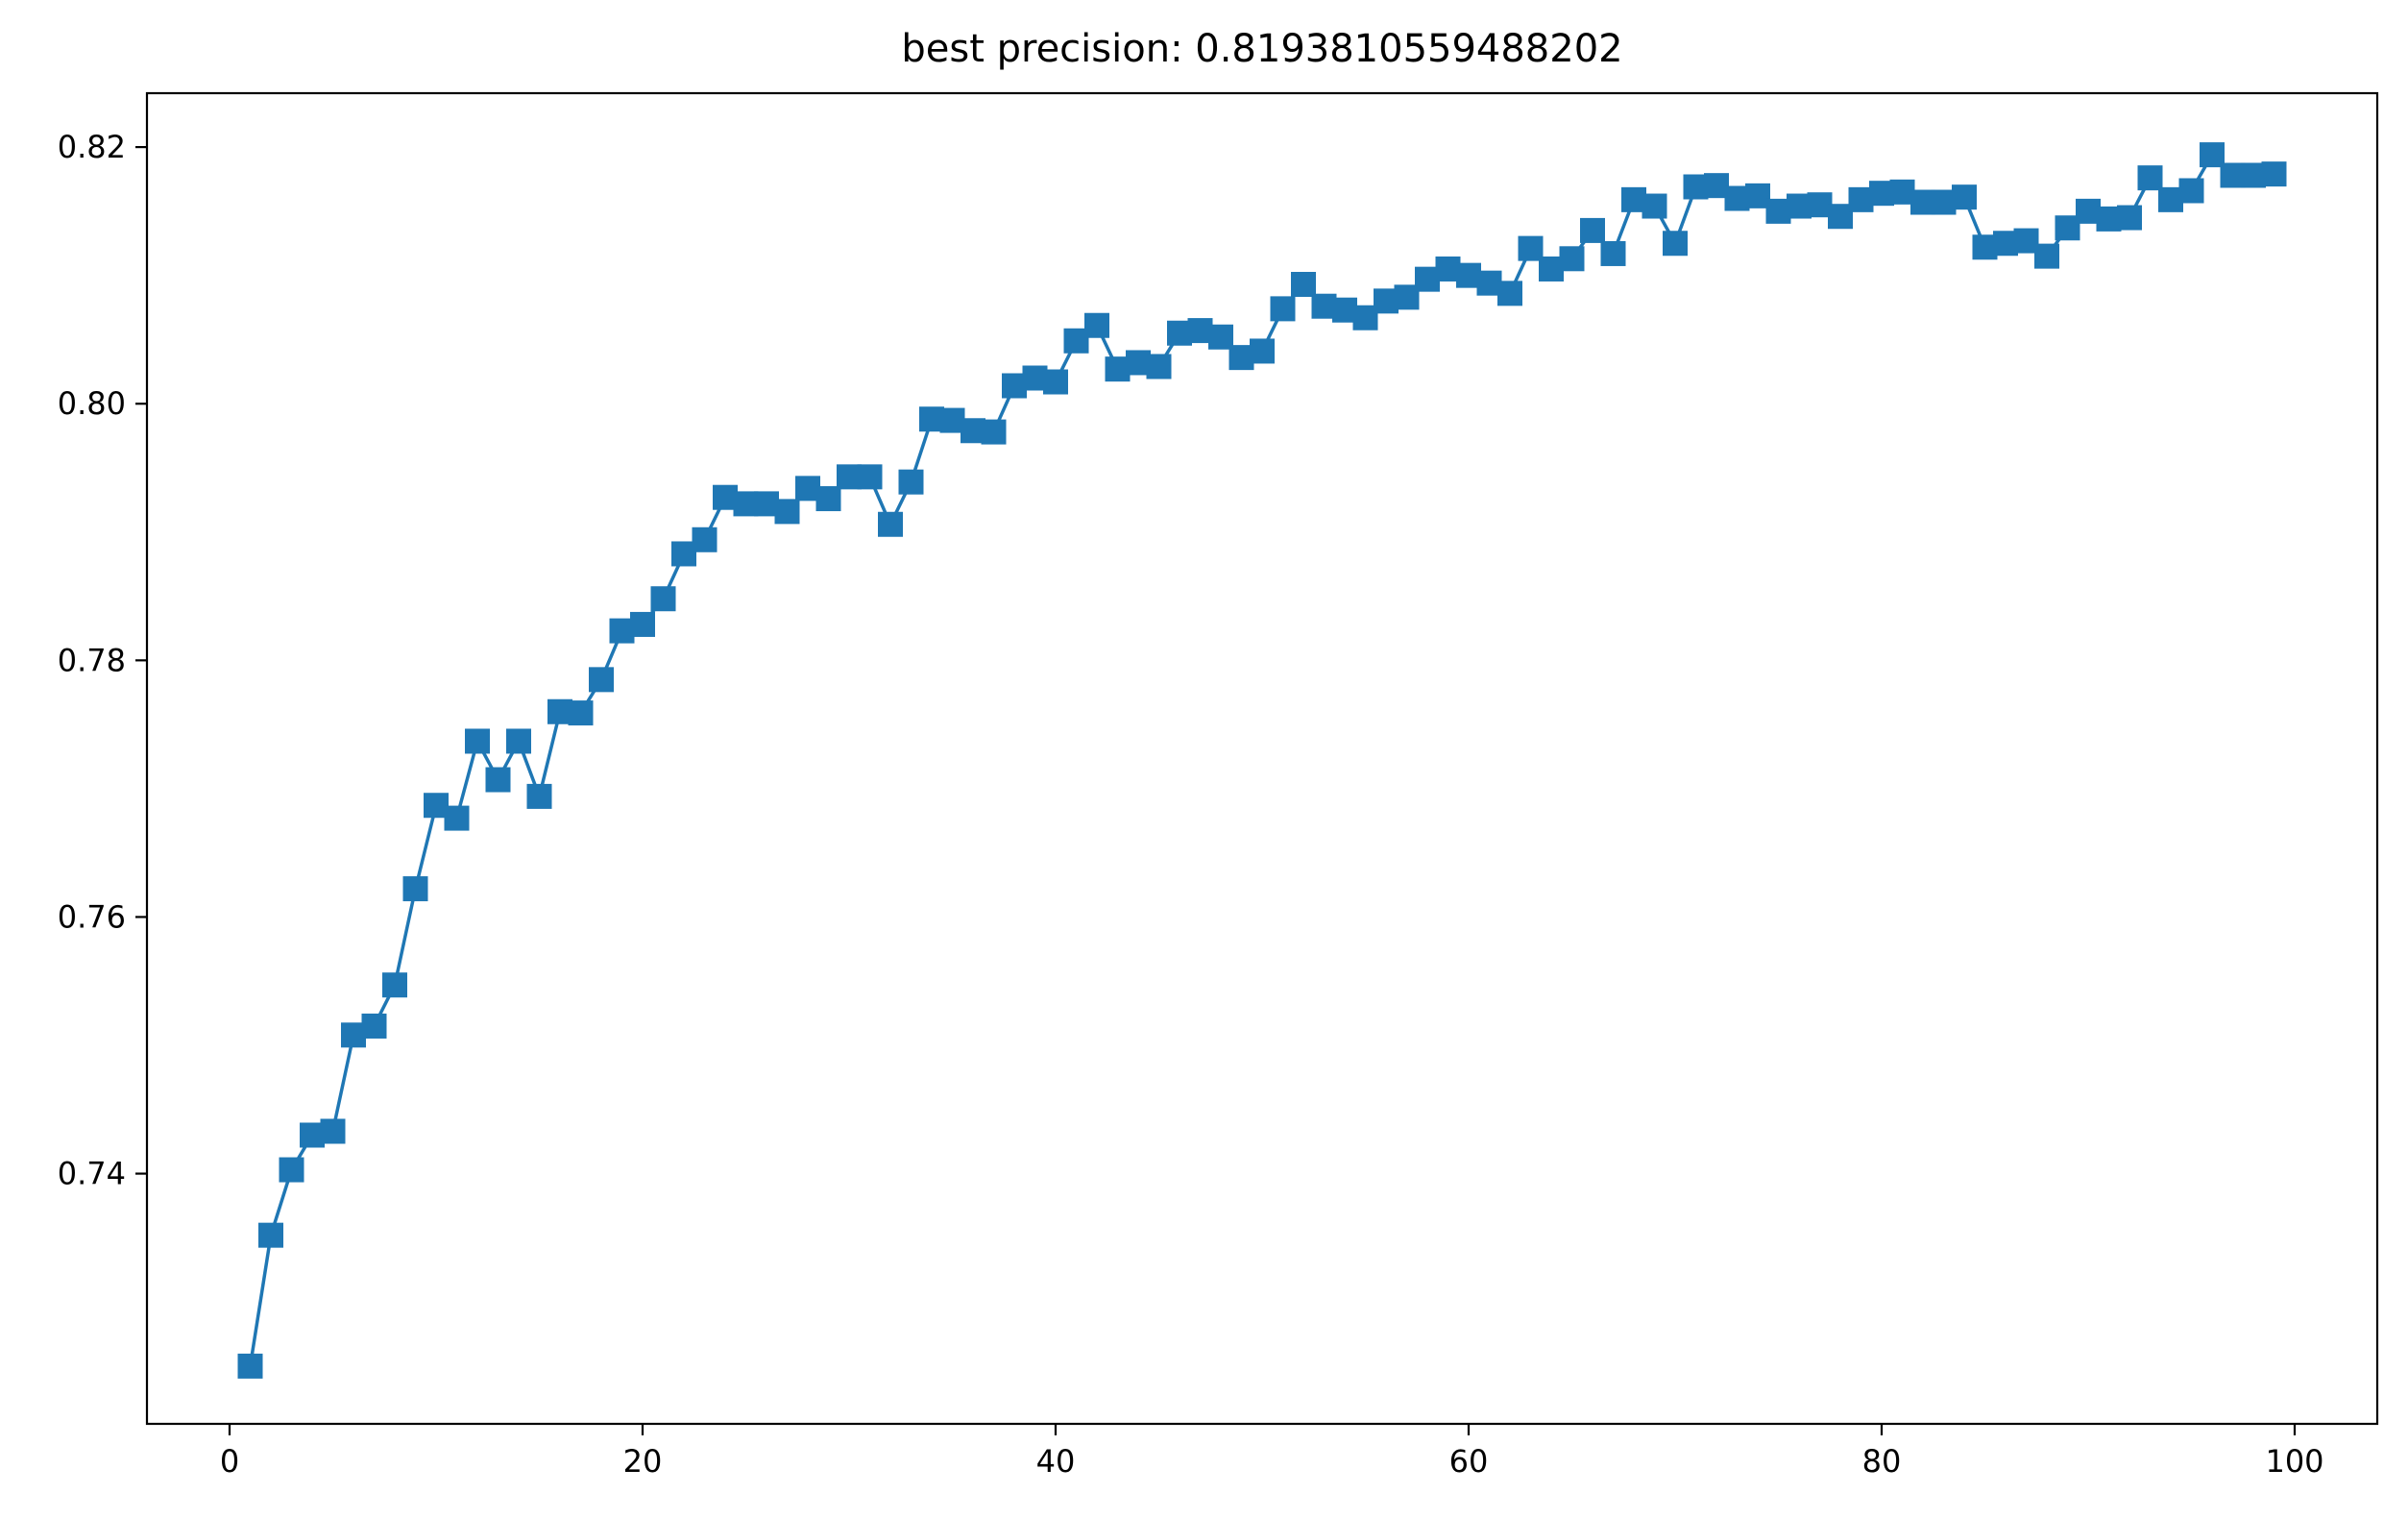 The width and height of the screenshot is (2408, 1518). Describe the element at coordinates (1882, 1461) in the screenshot. I see `x-tick-label: 80` at that location.